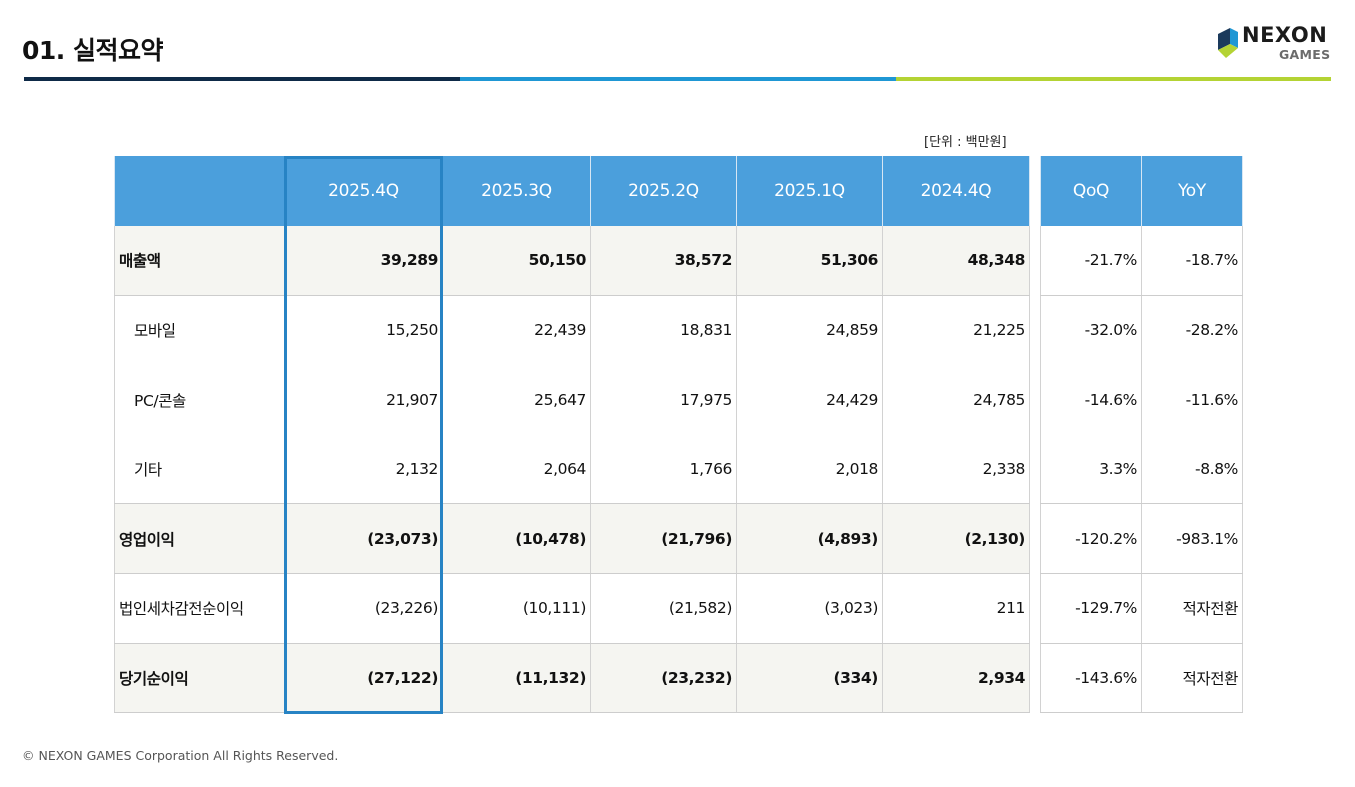 This screenshot has width=1355, height=787. I want to click on header-row: QoQ YoY, so click(1141, 191).